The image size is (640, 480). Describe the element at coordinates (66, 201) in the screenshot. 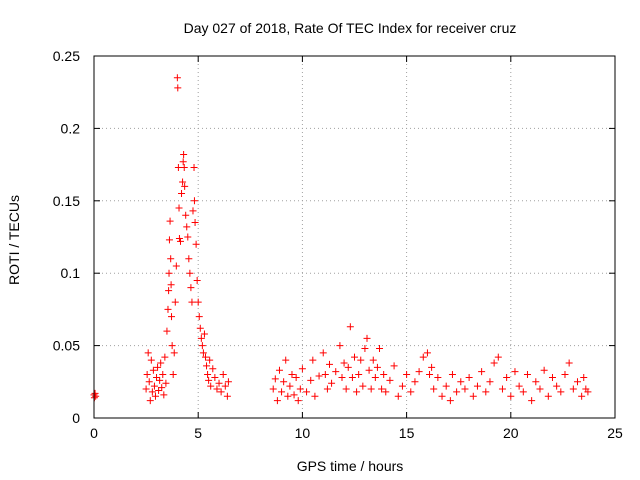

I see `y-tick-label: 0.15` at that location.